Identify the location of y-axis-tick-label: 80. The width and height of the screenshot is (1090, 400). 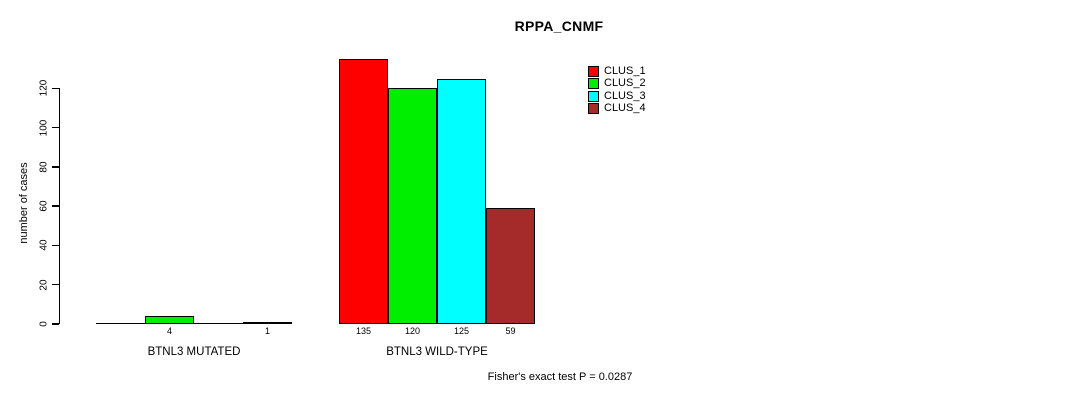
(44, 167).